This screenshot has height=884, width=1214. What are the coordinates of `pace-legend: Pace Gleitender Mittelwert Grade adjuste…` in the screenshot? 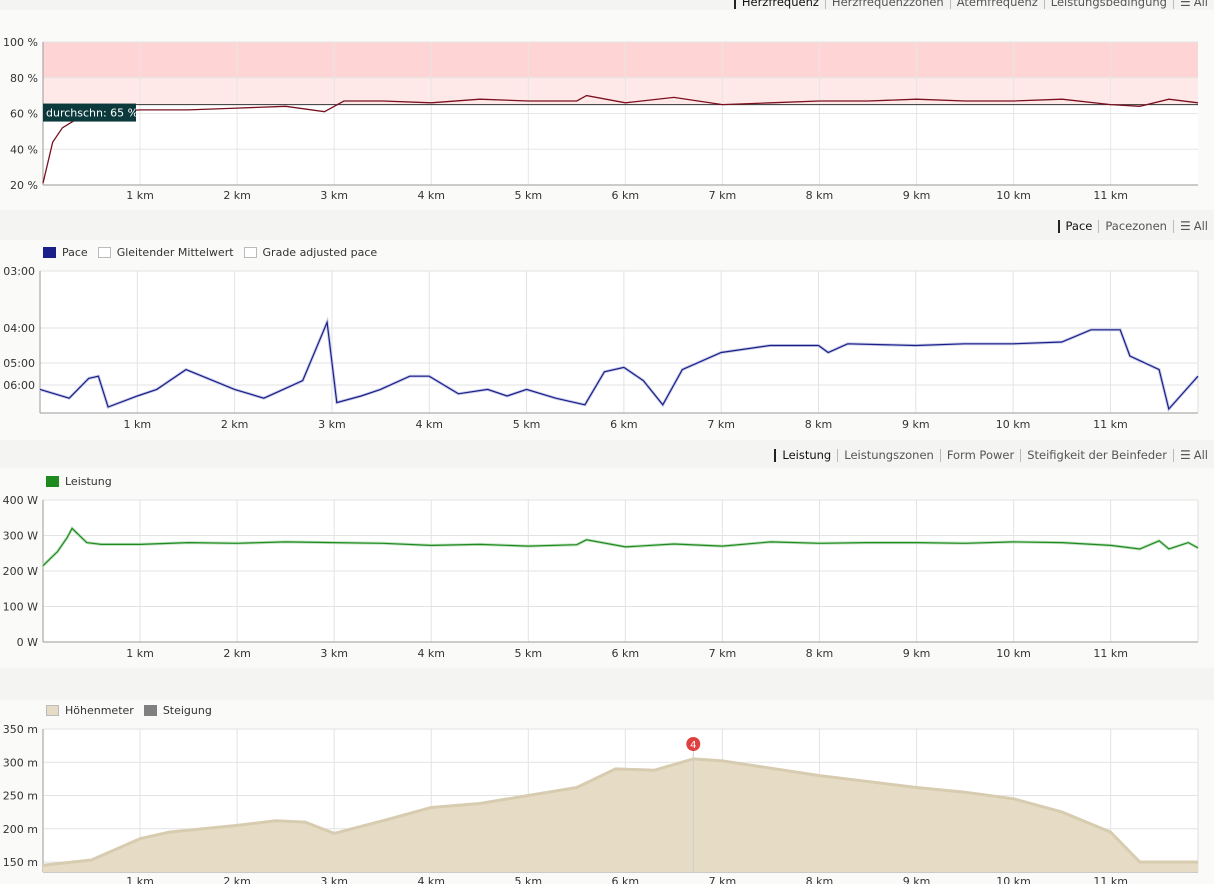 It's located at (215, 252).